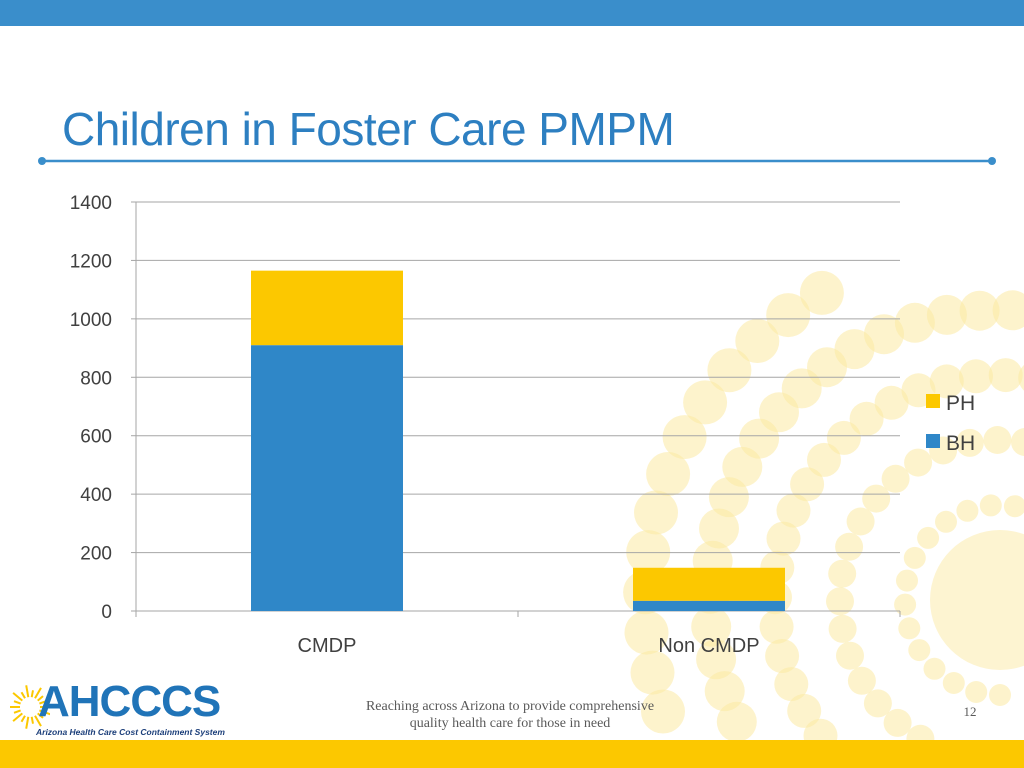 The height and width of the screenshot is (768, 1024). What do you see at coordinates (96, 554) in the screenshot?
I see `y-tick-label: 200` at bounding box center [96, 554].